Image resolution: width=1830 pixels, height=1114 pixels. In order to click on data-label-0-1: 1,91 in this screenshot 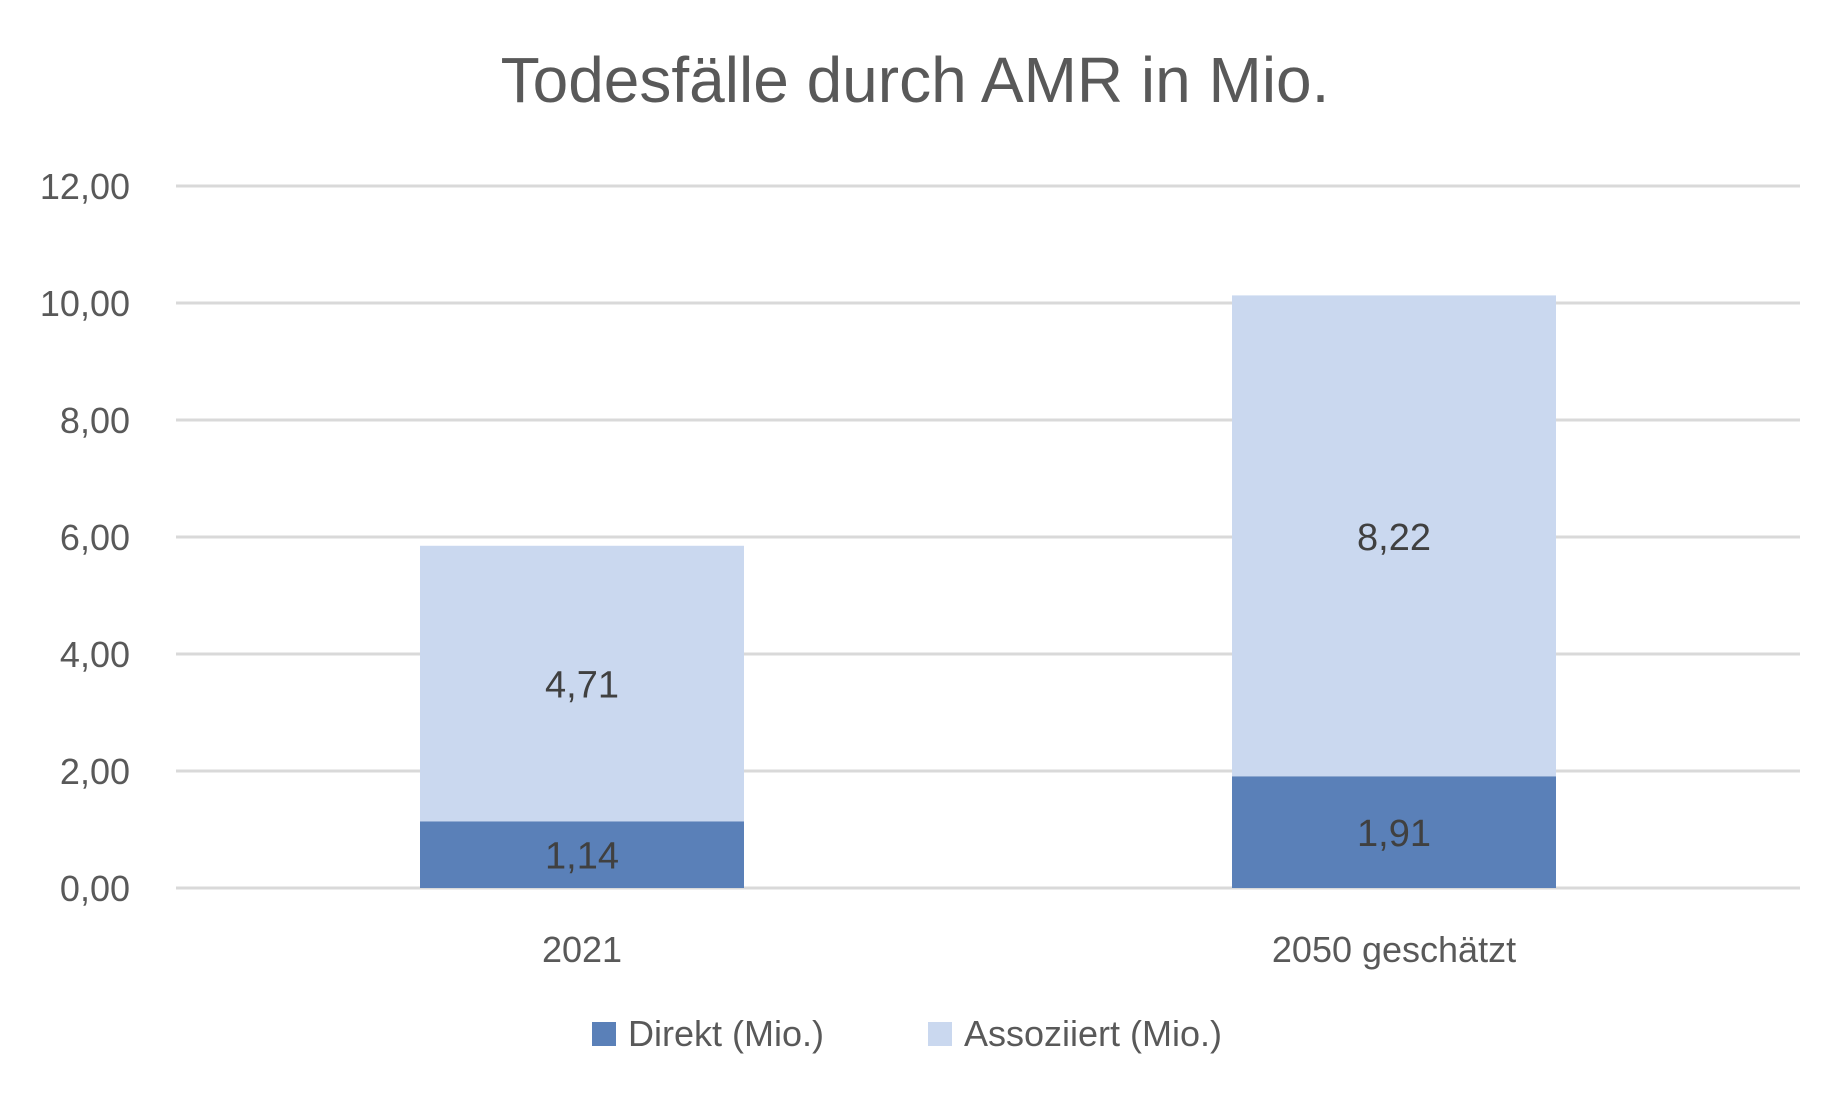, I will do `click(1394, 834)`.